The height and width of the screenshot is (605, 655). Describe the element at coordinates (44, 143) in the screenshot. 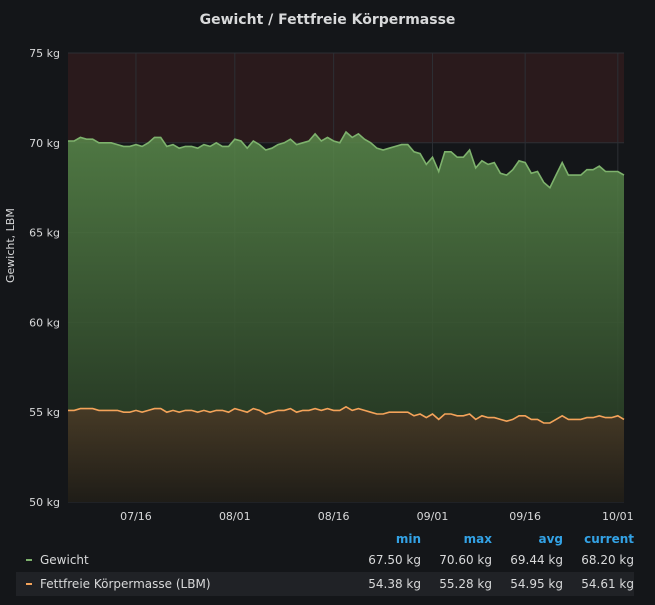

I see `y-tick-label: 70 kg` at that location.